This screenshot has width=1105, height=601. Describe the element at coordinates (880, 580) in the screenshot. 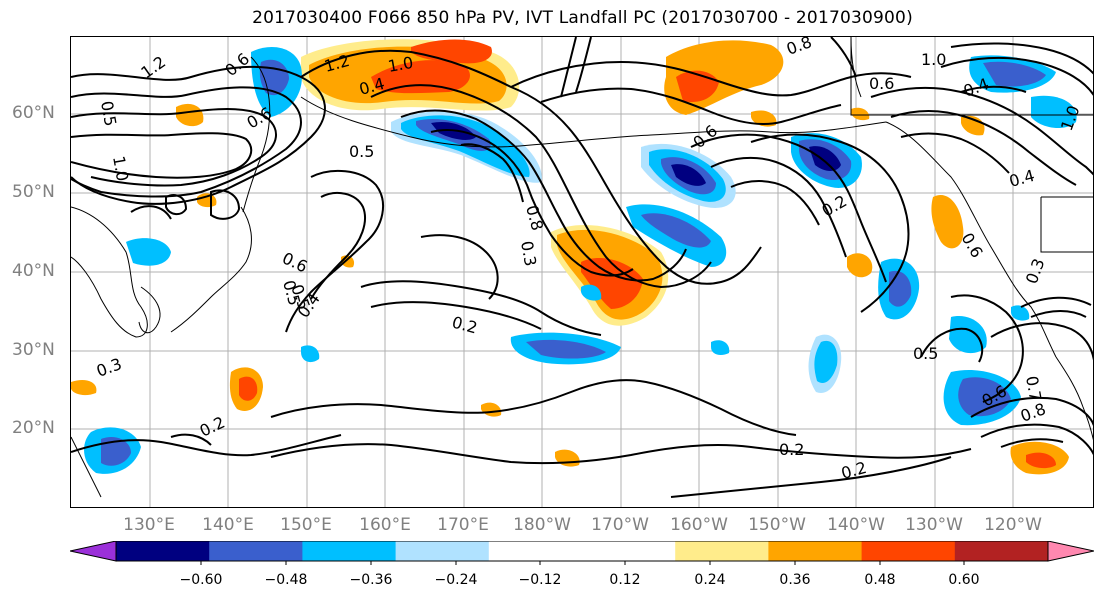

I see `colorbar-tick-label: 0.48` at that location.